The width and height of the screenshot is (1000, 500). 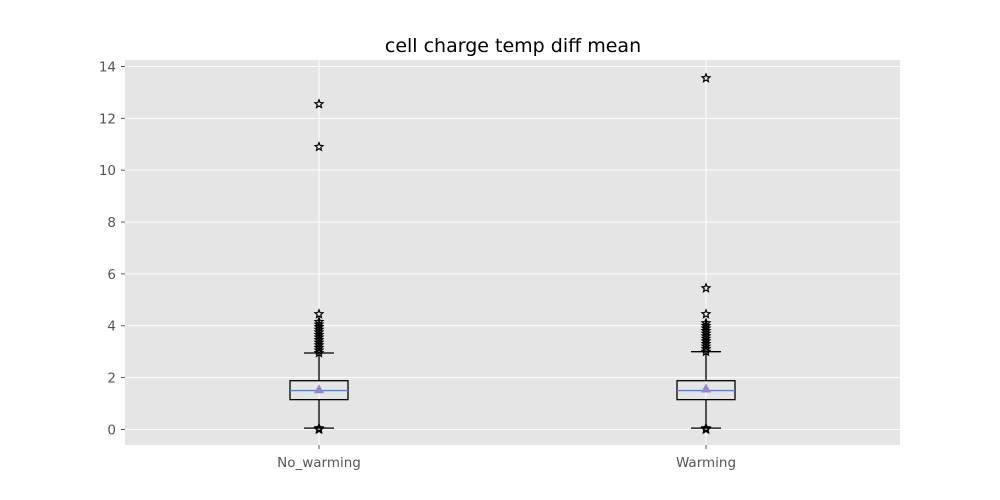 I want to click on y-tick-label: 10, so click(x=107, y=171).